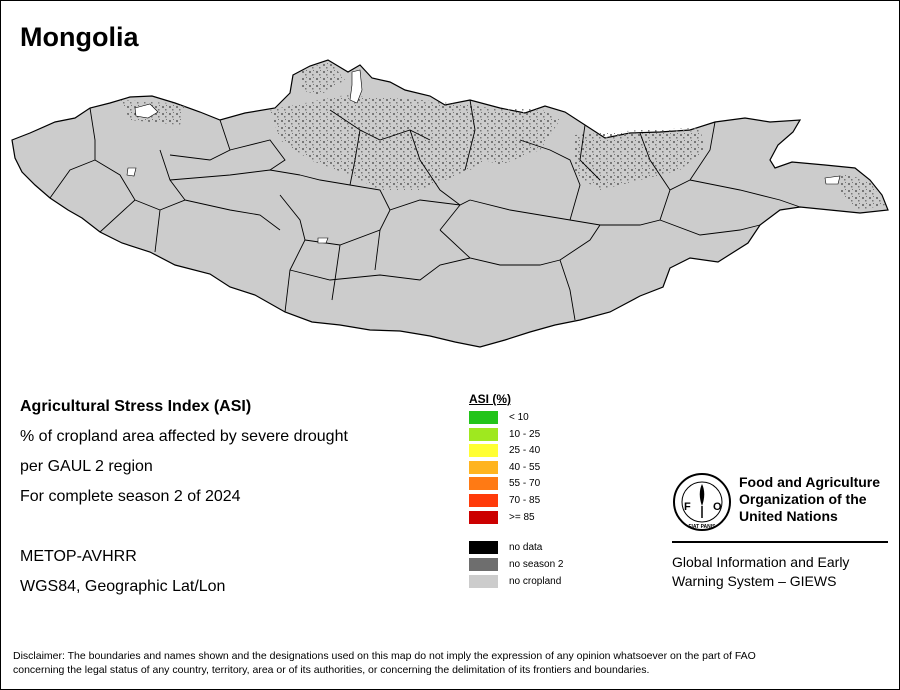 The width and height of the screenshot is (900, 690). I want to click on fao-motto: FIAT PANIS, so click(702, 527).